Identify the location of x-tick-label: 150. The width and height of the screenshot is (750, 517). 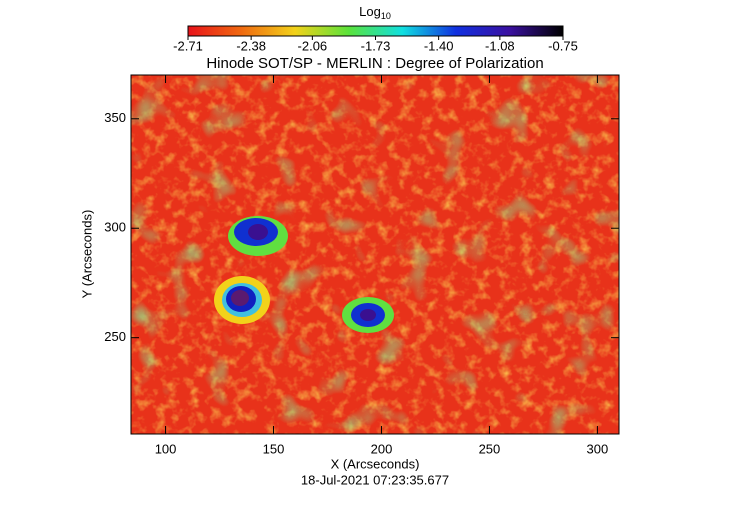
(274, 448).